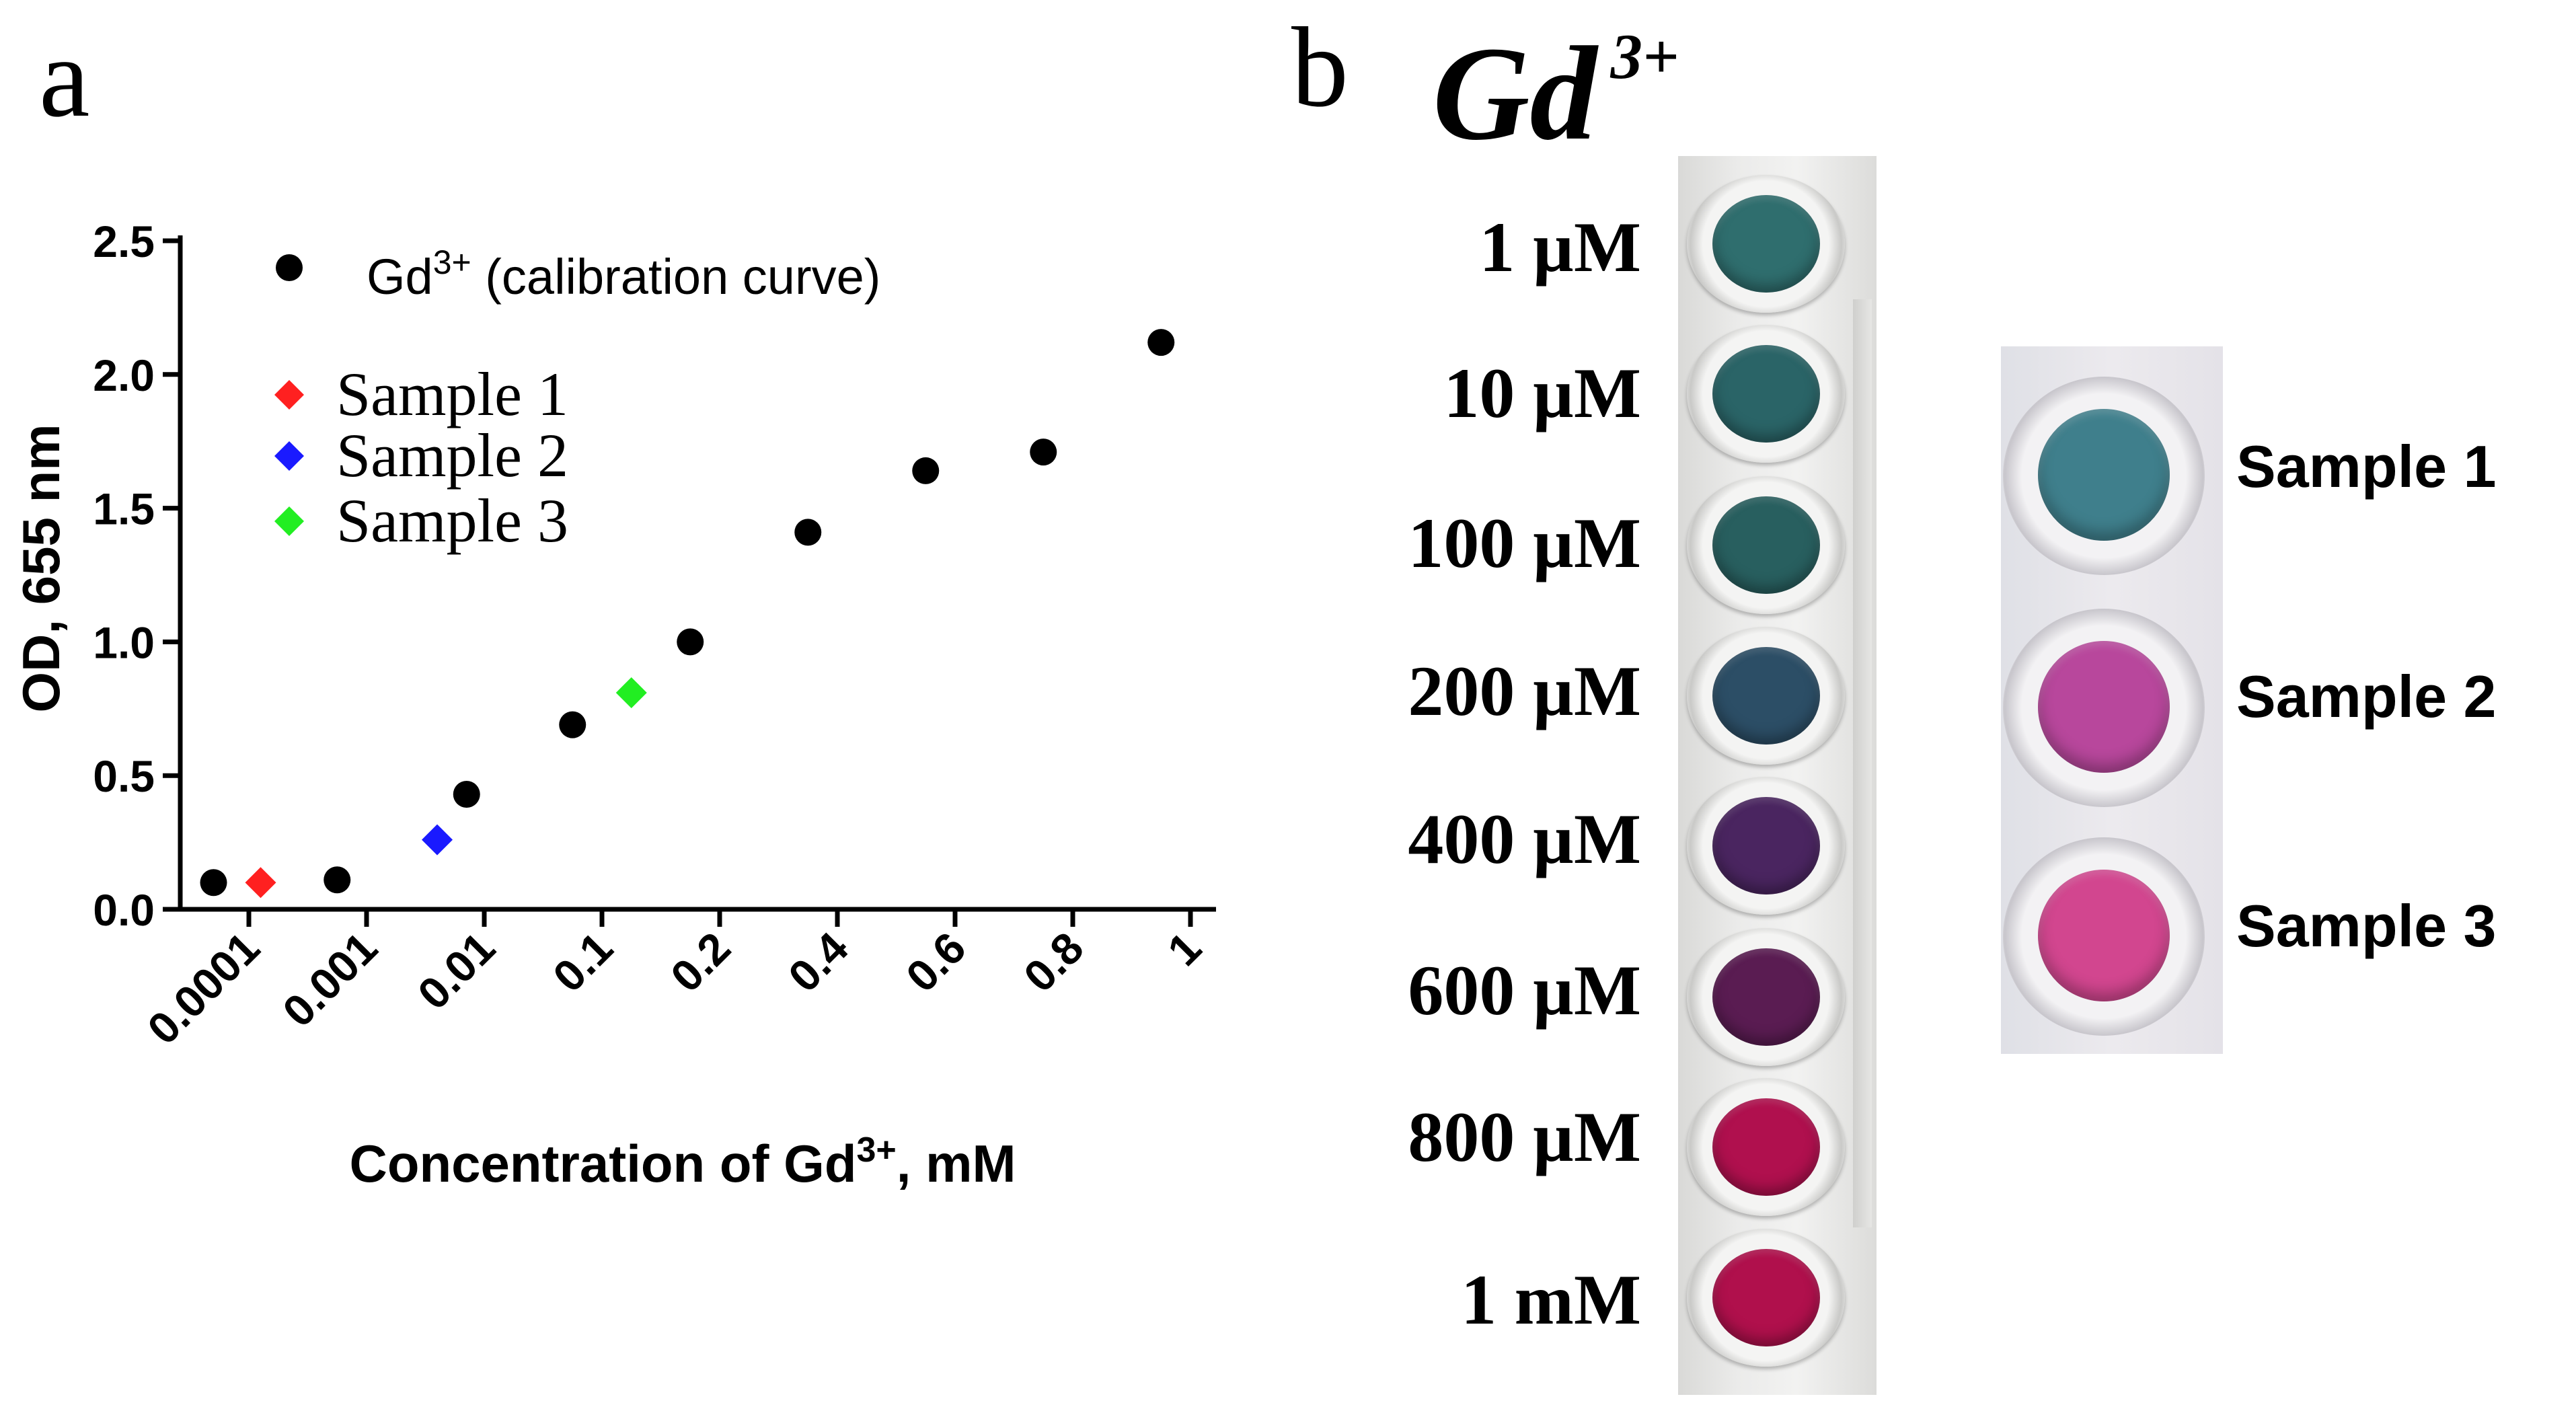 This screenshot has width=2576, height=1407. What do you see at coordinates (1515, 94) in the screenshot?
I see `panel-b-title-main: Gd` at bounding box center [1515, 94].